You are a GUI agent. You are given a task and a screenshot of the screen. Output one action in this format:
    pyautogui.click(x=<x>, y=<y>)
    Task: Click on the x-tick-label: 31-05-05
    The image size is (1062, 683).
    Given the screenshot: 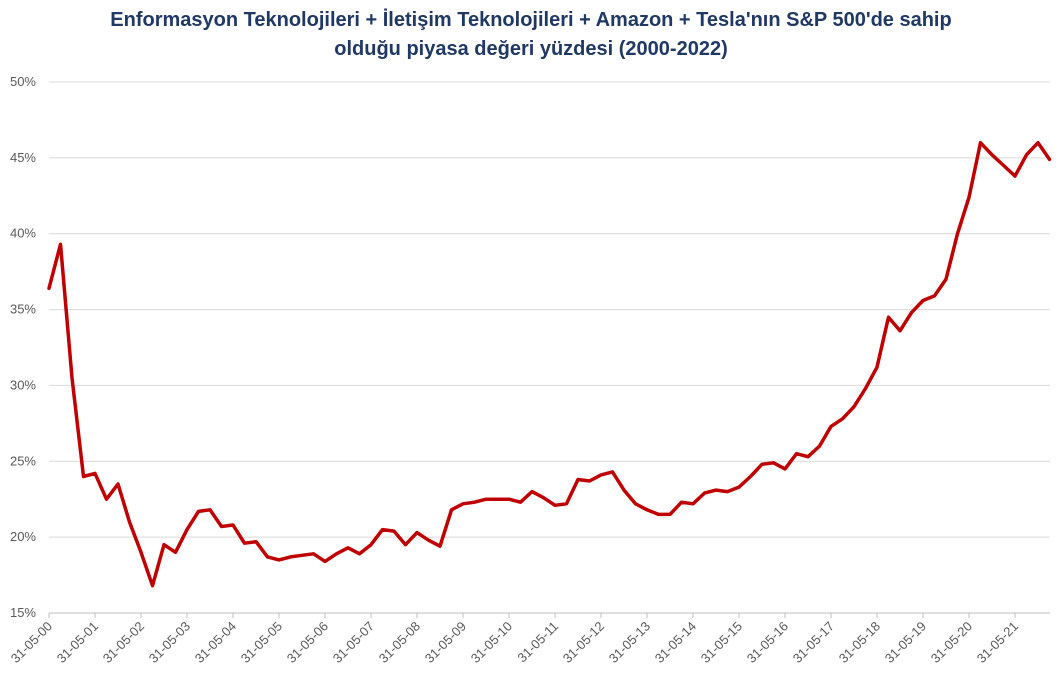 What is the action you would take?
    pyautogui.click(x=261, y=642)
    